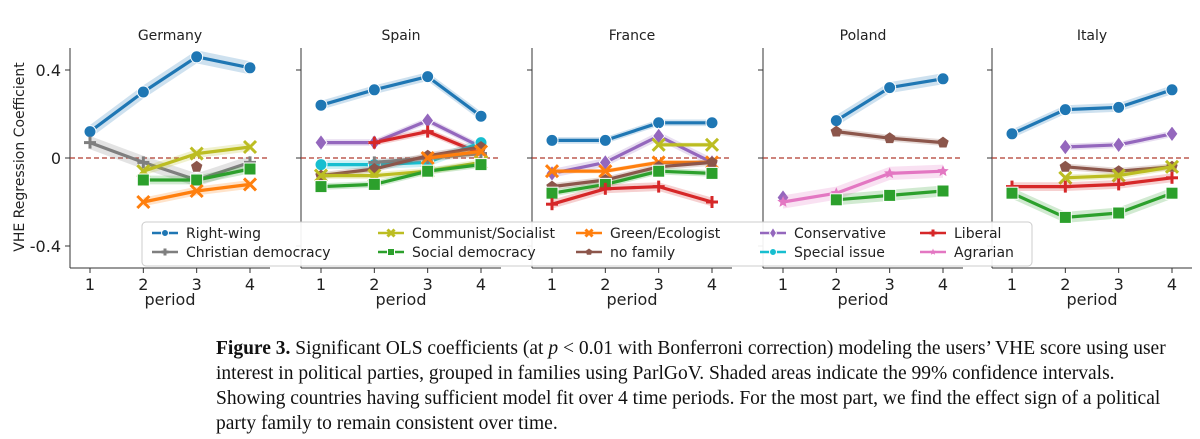 Image resolution: width=1200 pixels, height=439 pixels. I want to click on series-green-ecologist, so click(454, 155).